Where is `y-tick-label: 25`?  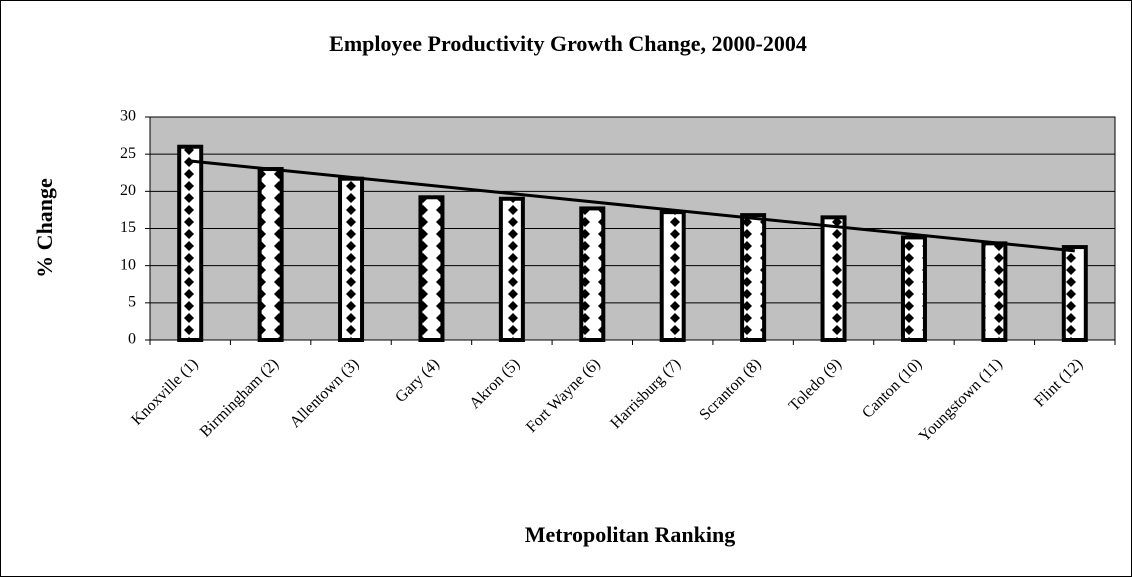
y-tick-label: 25 is located at coordinates (128, 153).